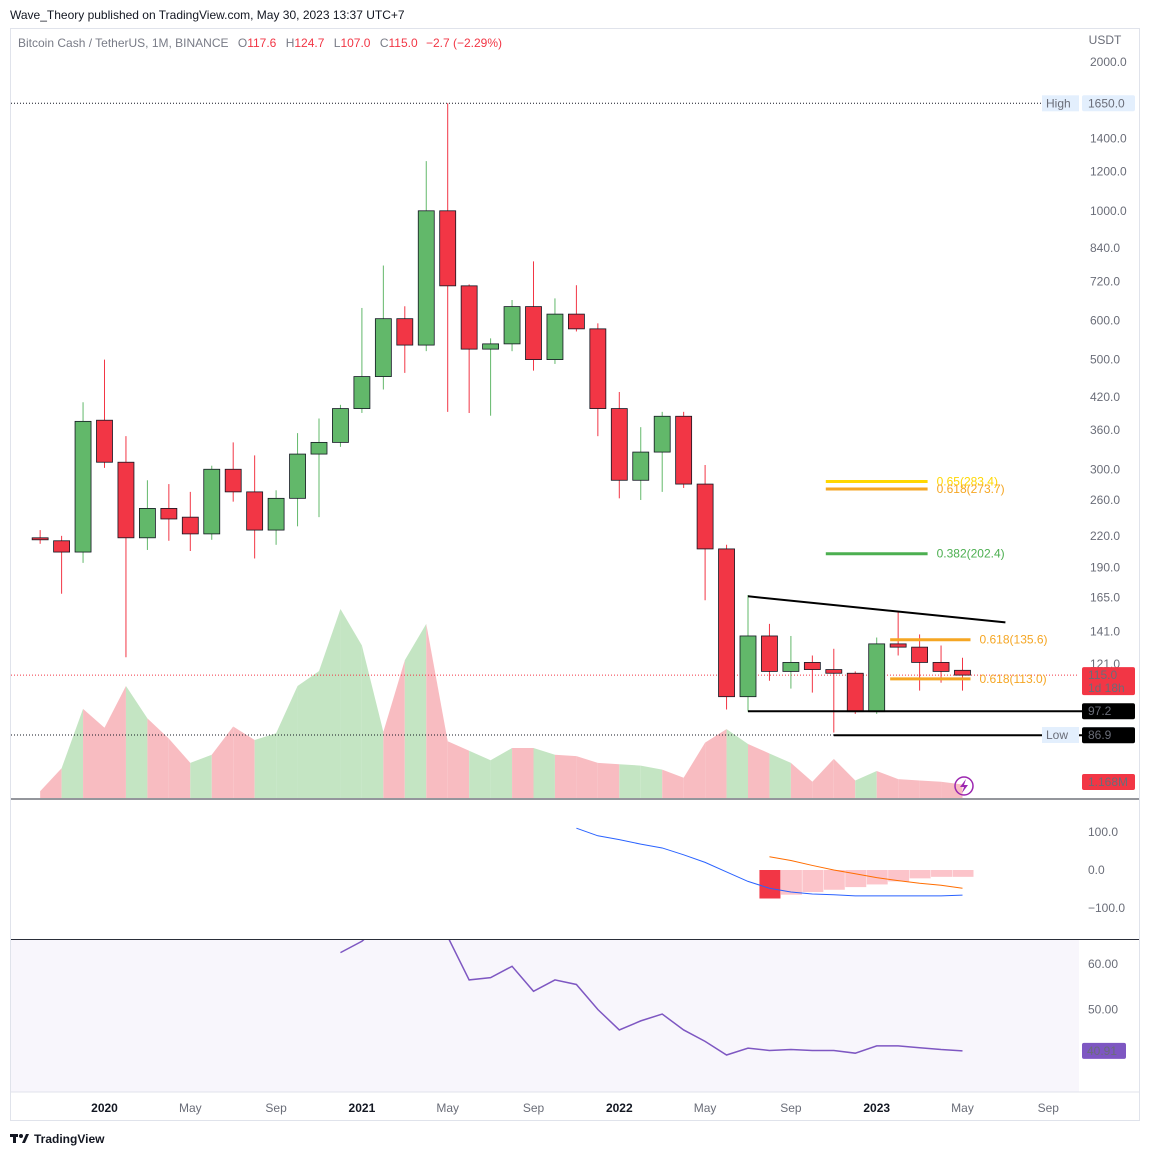  Describe the element at coordinates (1105, 281) in the screenshot. I see `y-tick-label: 720.0` at that location.